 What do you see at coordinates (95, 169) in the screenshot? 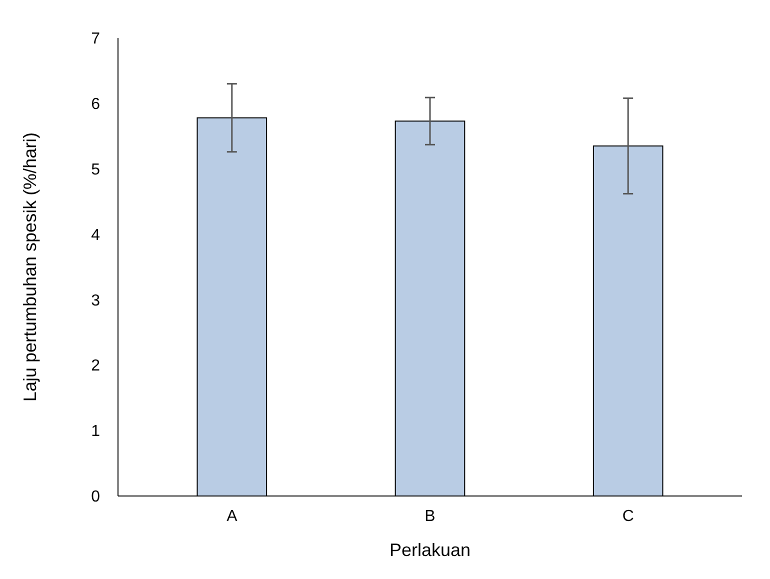
I see `y-tick-label: 5` at bounding box center [95, 169].